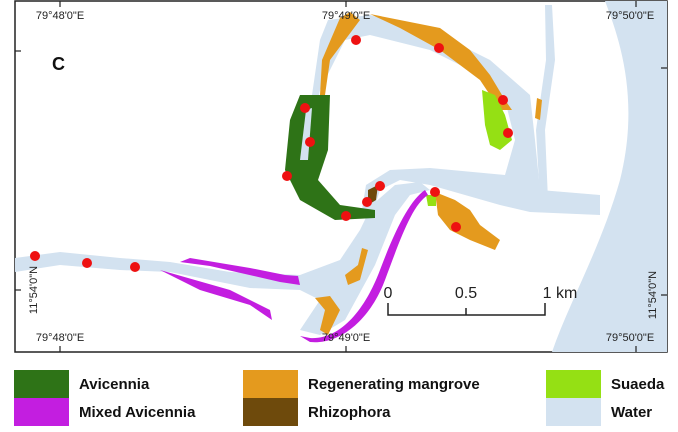 The image size is (678, 432). What do you see at coordinates (653, 295) in the screenshot?
I see `right-tick-label: 11°54'0"N` at bounding box center [653, 295].